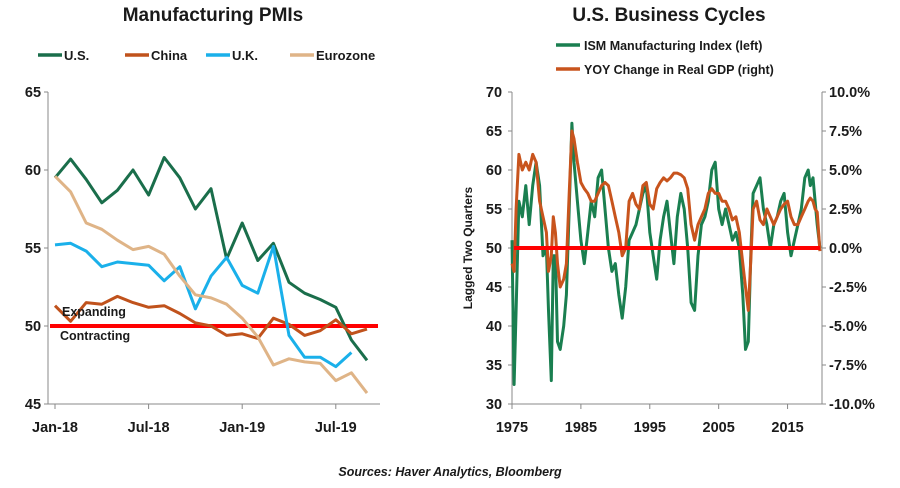 The image size is (900, 488). What do you see at coordinates (210, 317) in the screenshot?
I see `pmi-series-china` at bounding box center [210, 317].